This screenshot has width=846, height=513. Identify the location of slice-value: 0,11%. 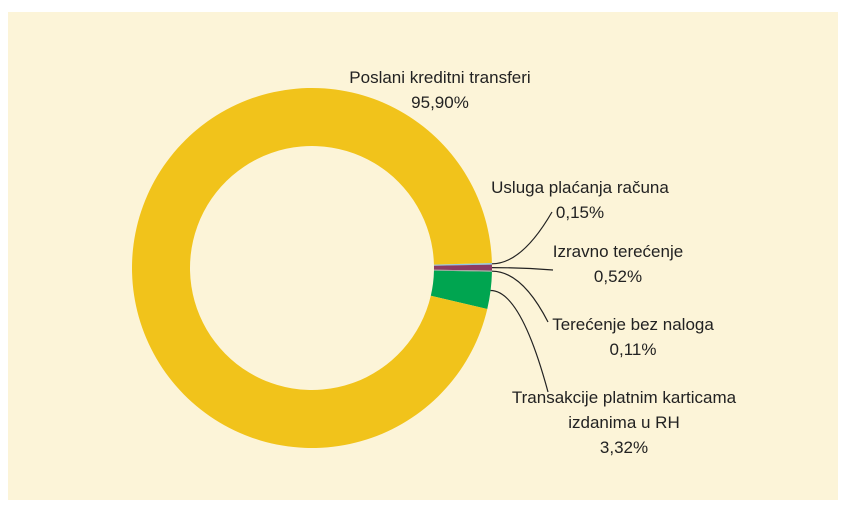
(633, 349).